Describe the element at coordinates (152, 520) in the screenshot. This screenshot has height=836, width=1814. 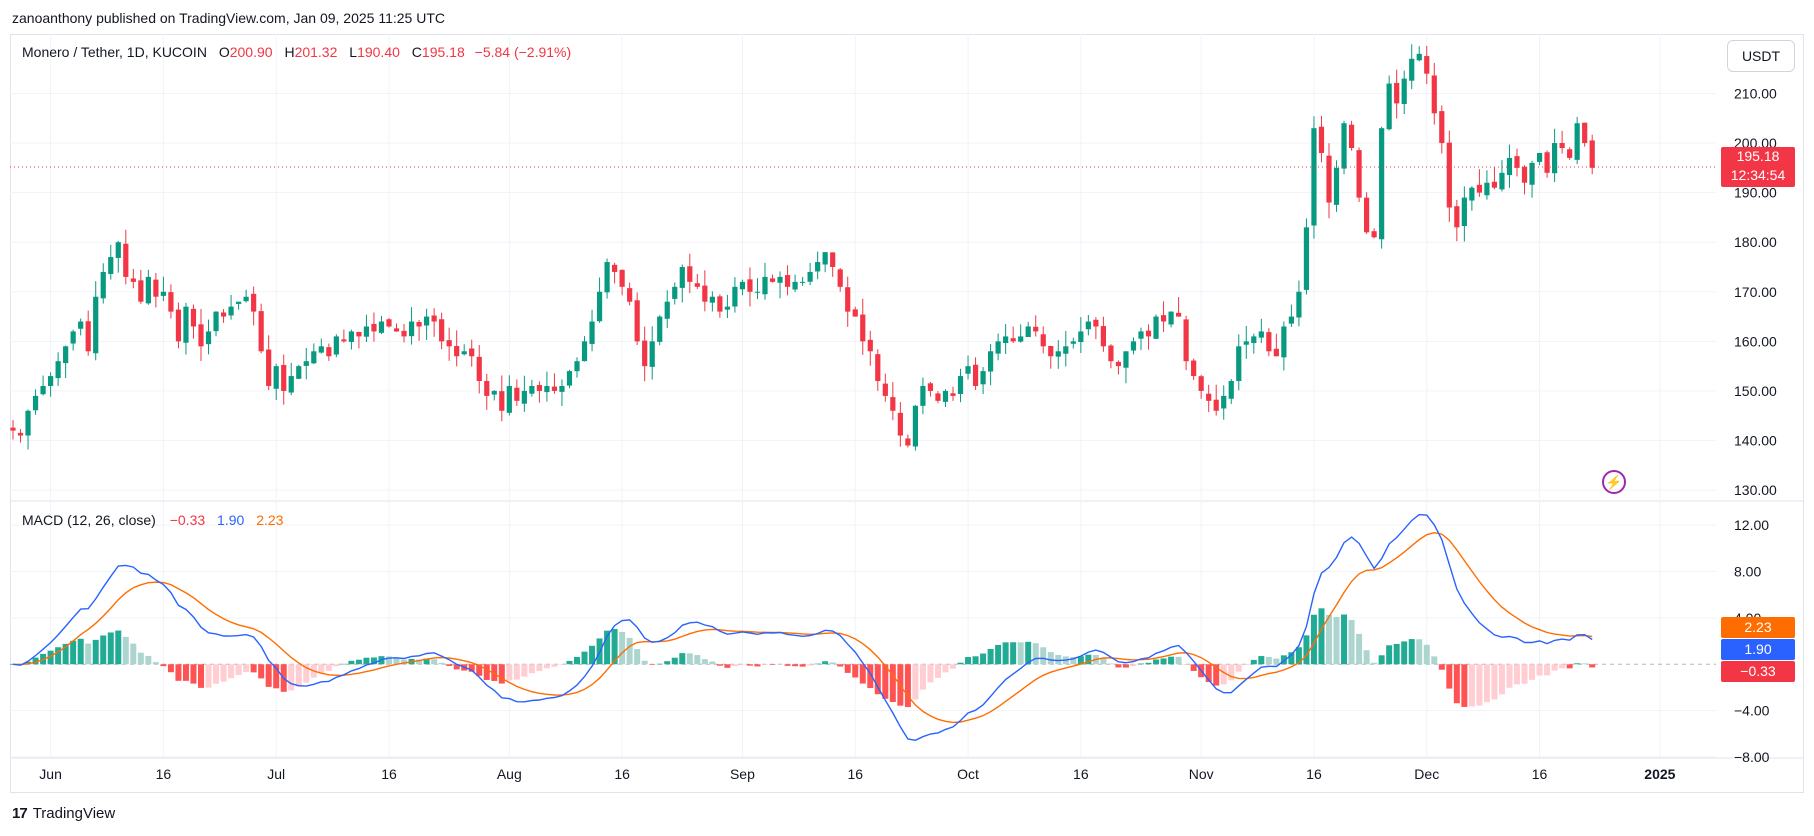
I see `macd-legend: MACD (12, 26, close) −0.33 1.90 2.23` at that location.